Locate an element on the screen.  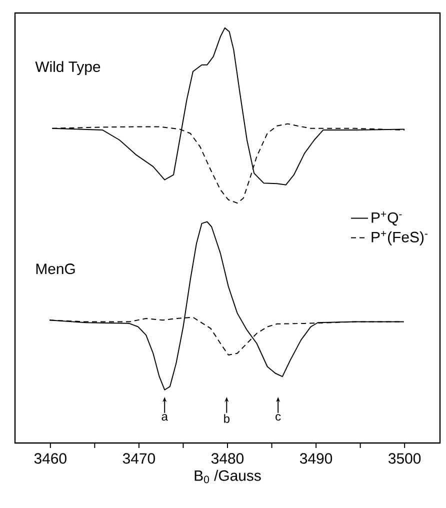
x-axis-title: B$_{0}$ /Gauss is located at coordinates (227, 477).